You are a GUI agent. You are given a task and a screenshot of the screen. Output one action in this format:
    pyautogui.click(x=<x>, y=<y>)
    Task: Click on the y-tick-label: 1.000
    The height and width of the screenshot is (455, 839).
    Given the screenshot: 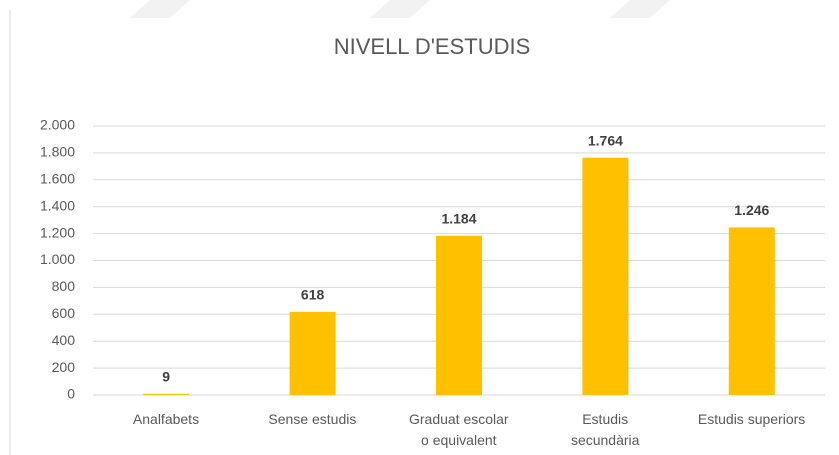 What is the action you would take?
    pyautogui.click(x=57, y=259)
    